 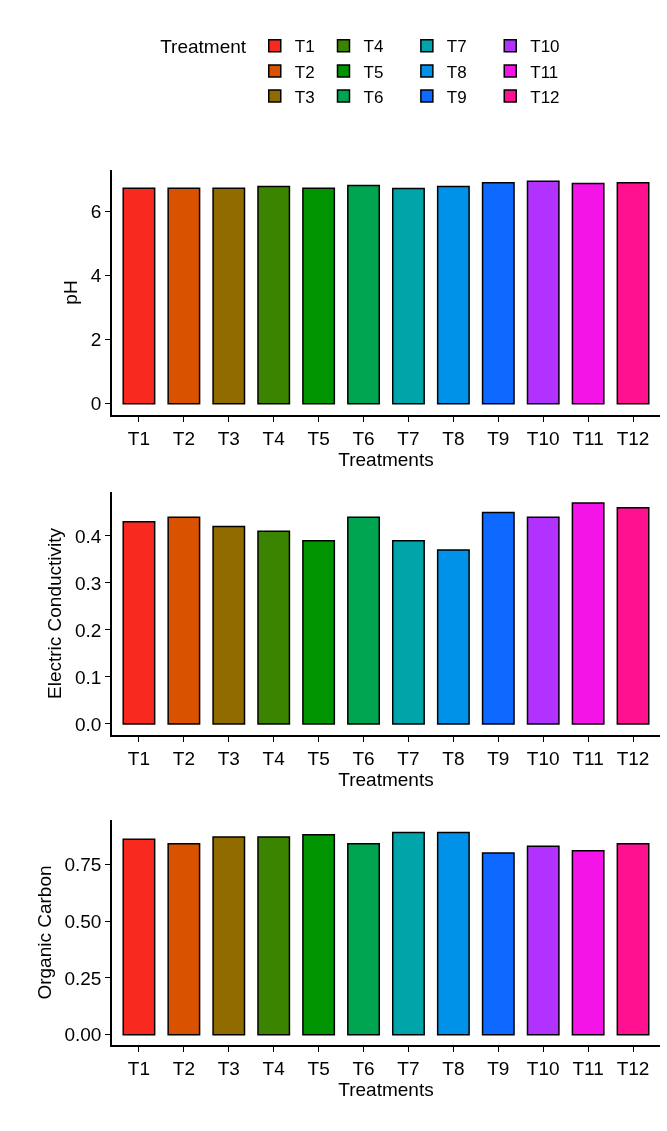 I want to click on y-tick-label: 2, so click(x=96, y=340).